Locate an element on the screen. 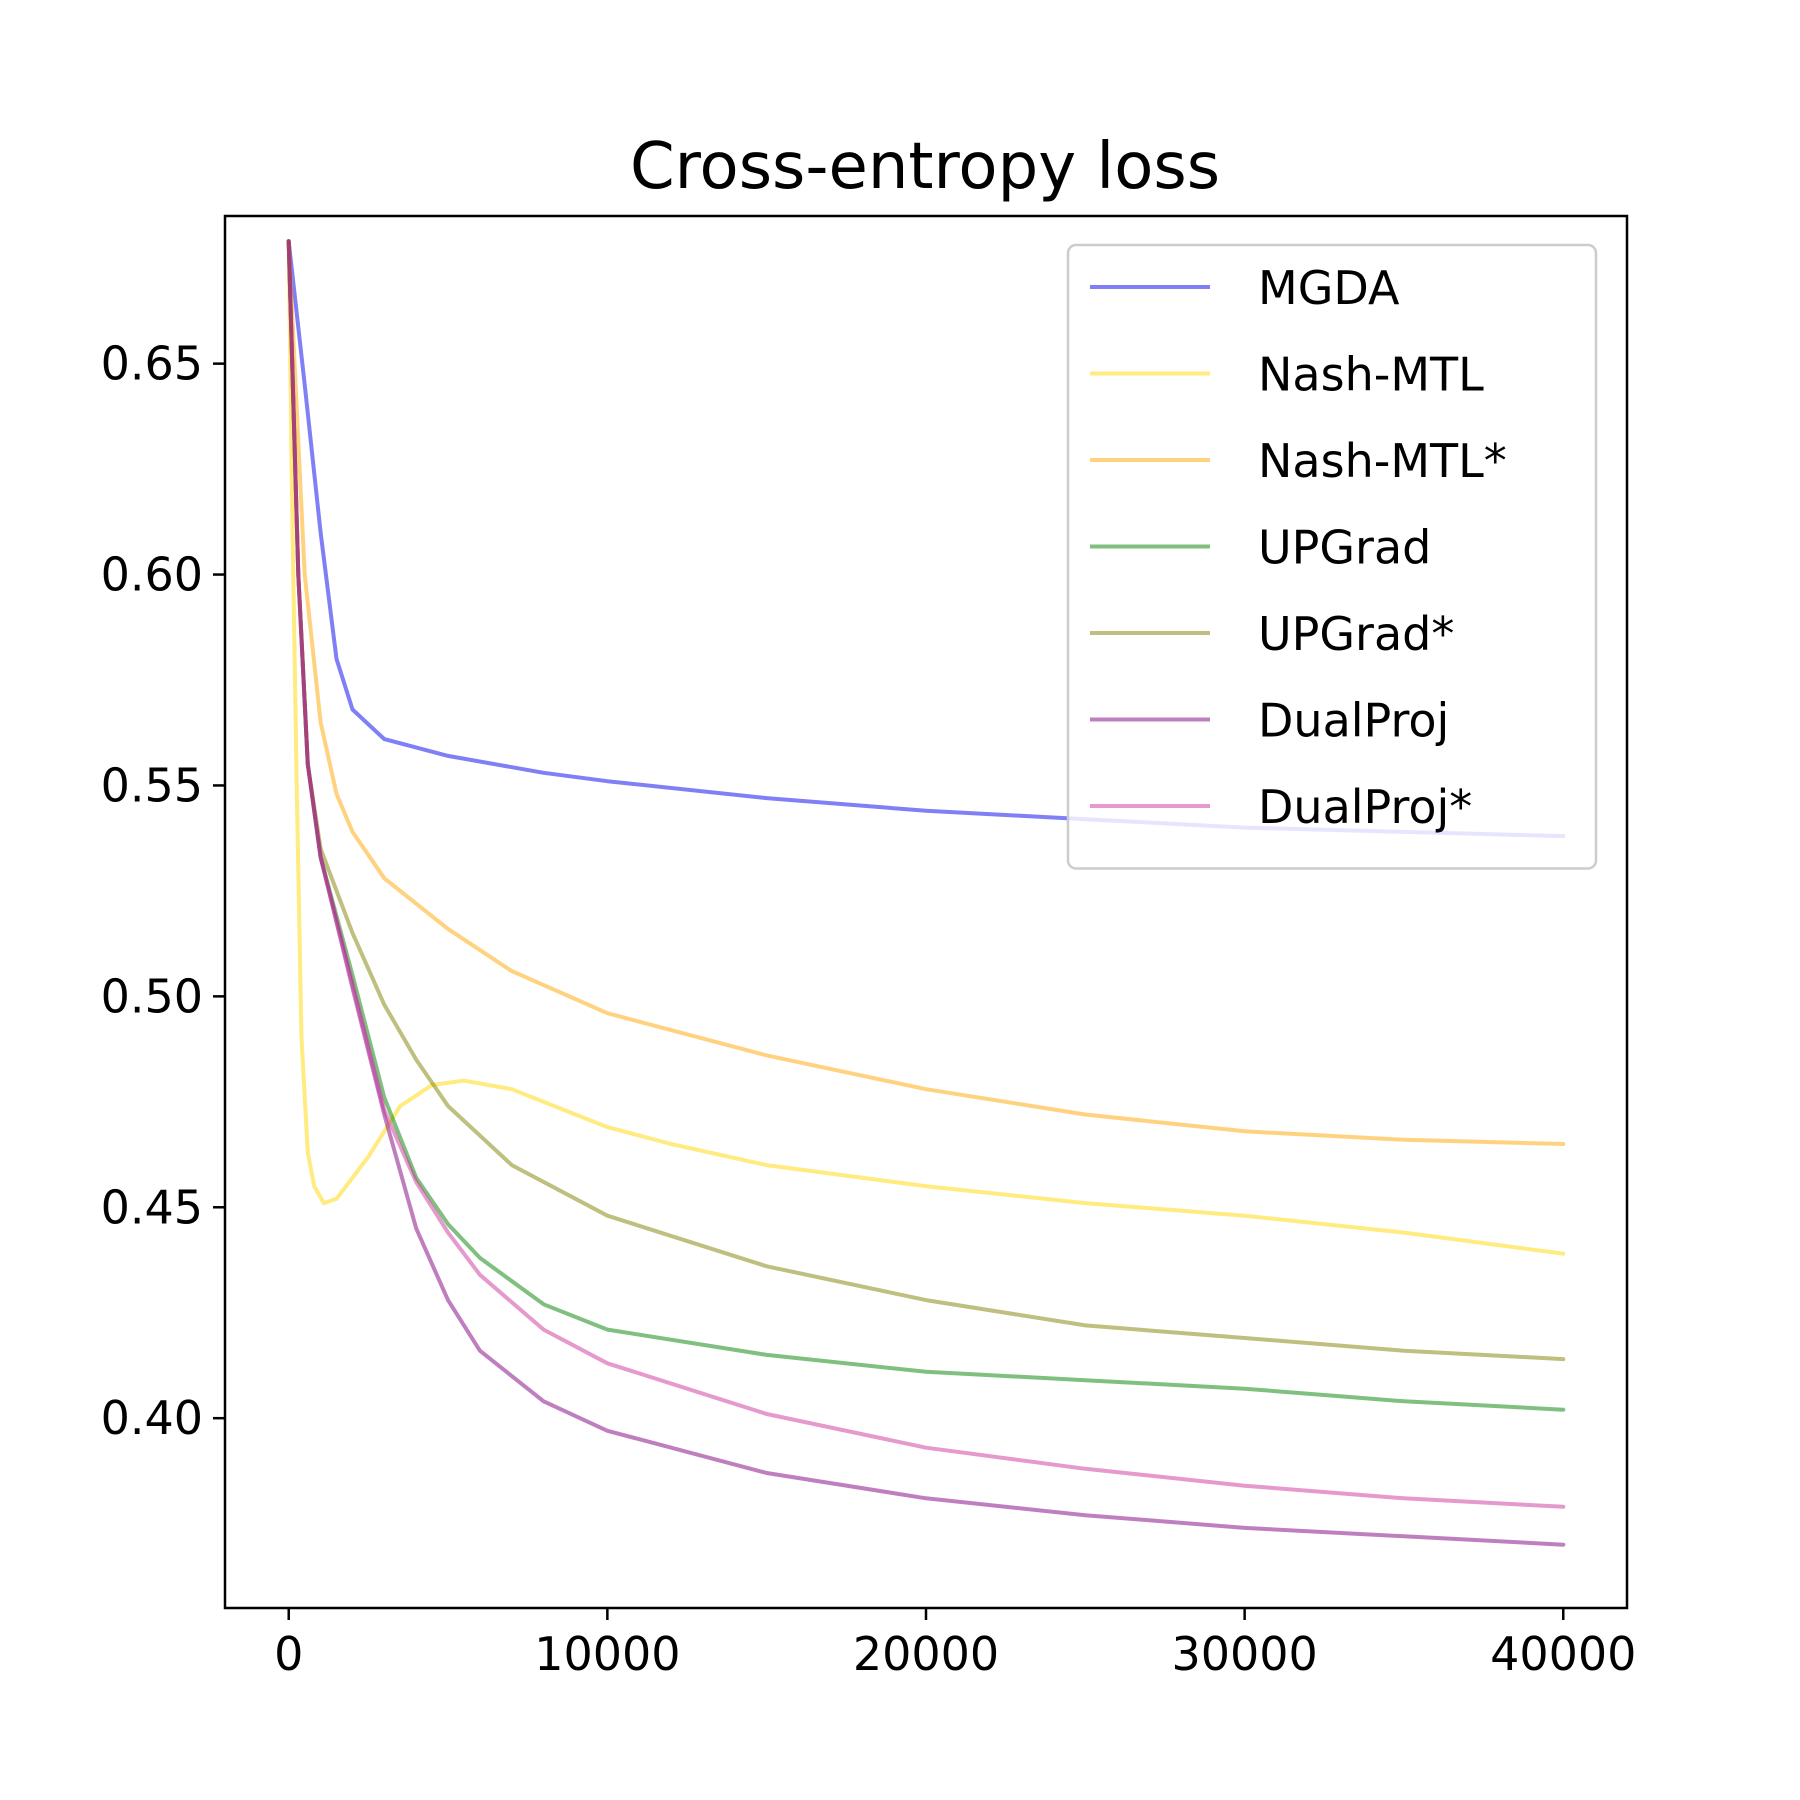 The height and width of the screenshot is (1800, 1800). x-tick-label: 40000 is located at coordinates (1563, 1654).